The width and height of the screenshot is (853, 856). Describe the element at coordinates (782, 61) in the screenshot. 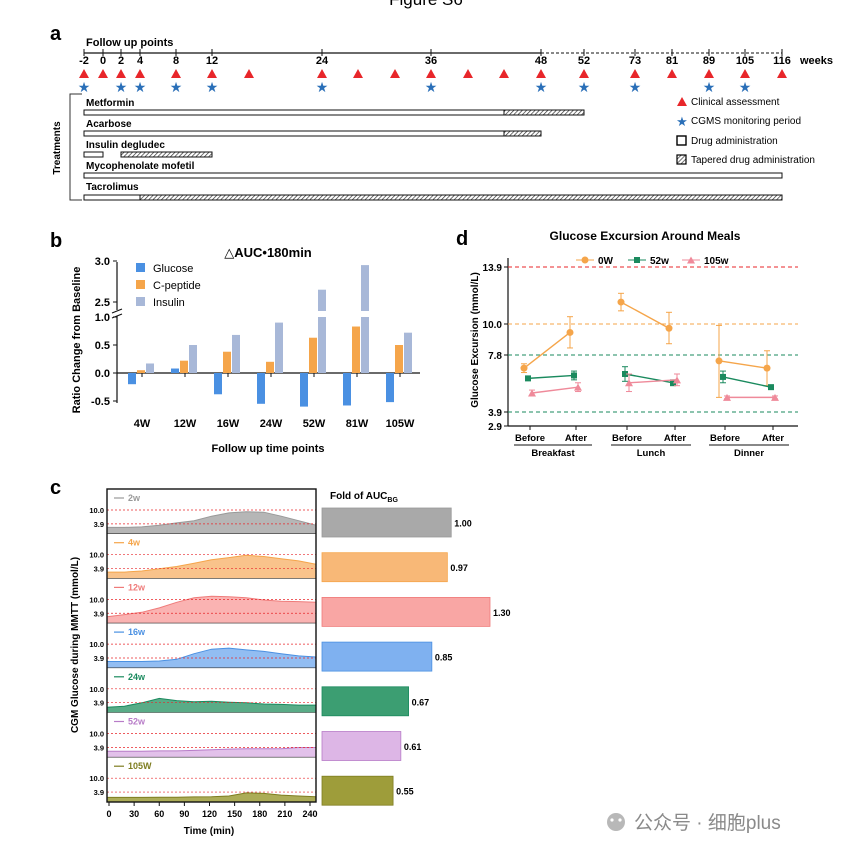

I see `timeline-tick-label: 116` at that location.